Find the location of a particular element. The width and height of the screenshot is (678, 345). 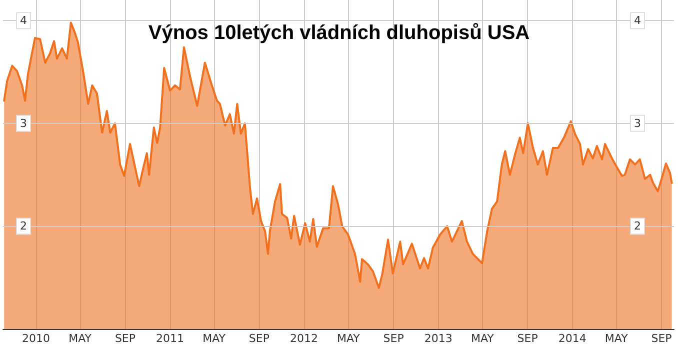

x-tick-label: 2011 is located at coordinates (170, 338).